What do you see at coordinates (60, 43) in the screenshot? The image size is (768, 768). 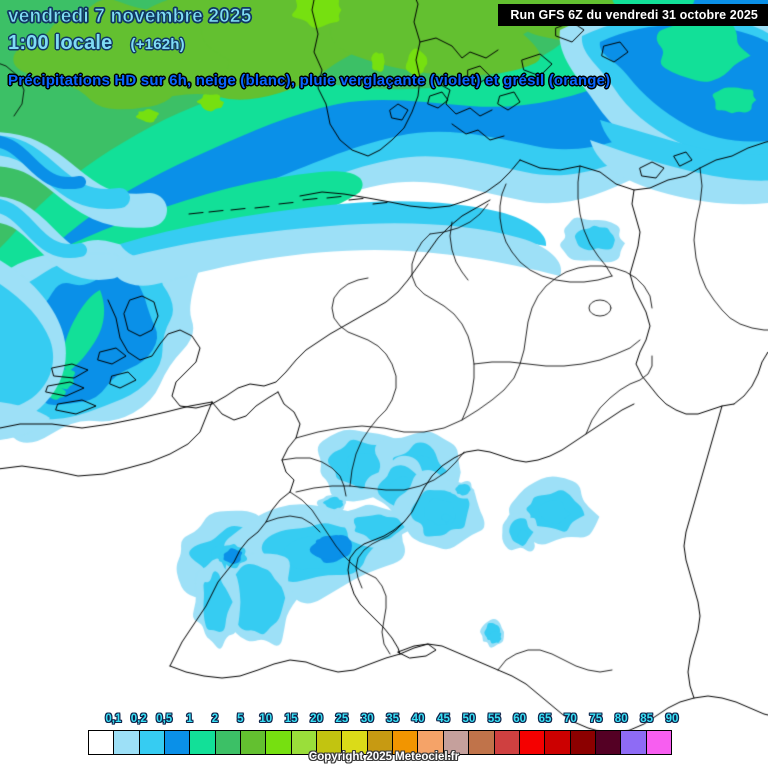 I see `forecast-time-label: 1:00 locale` at bounding box center [60, 43].